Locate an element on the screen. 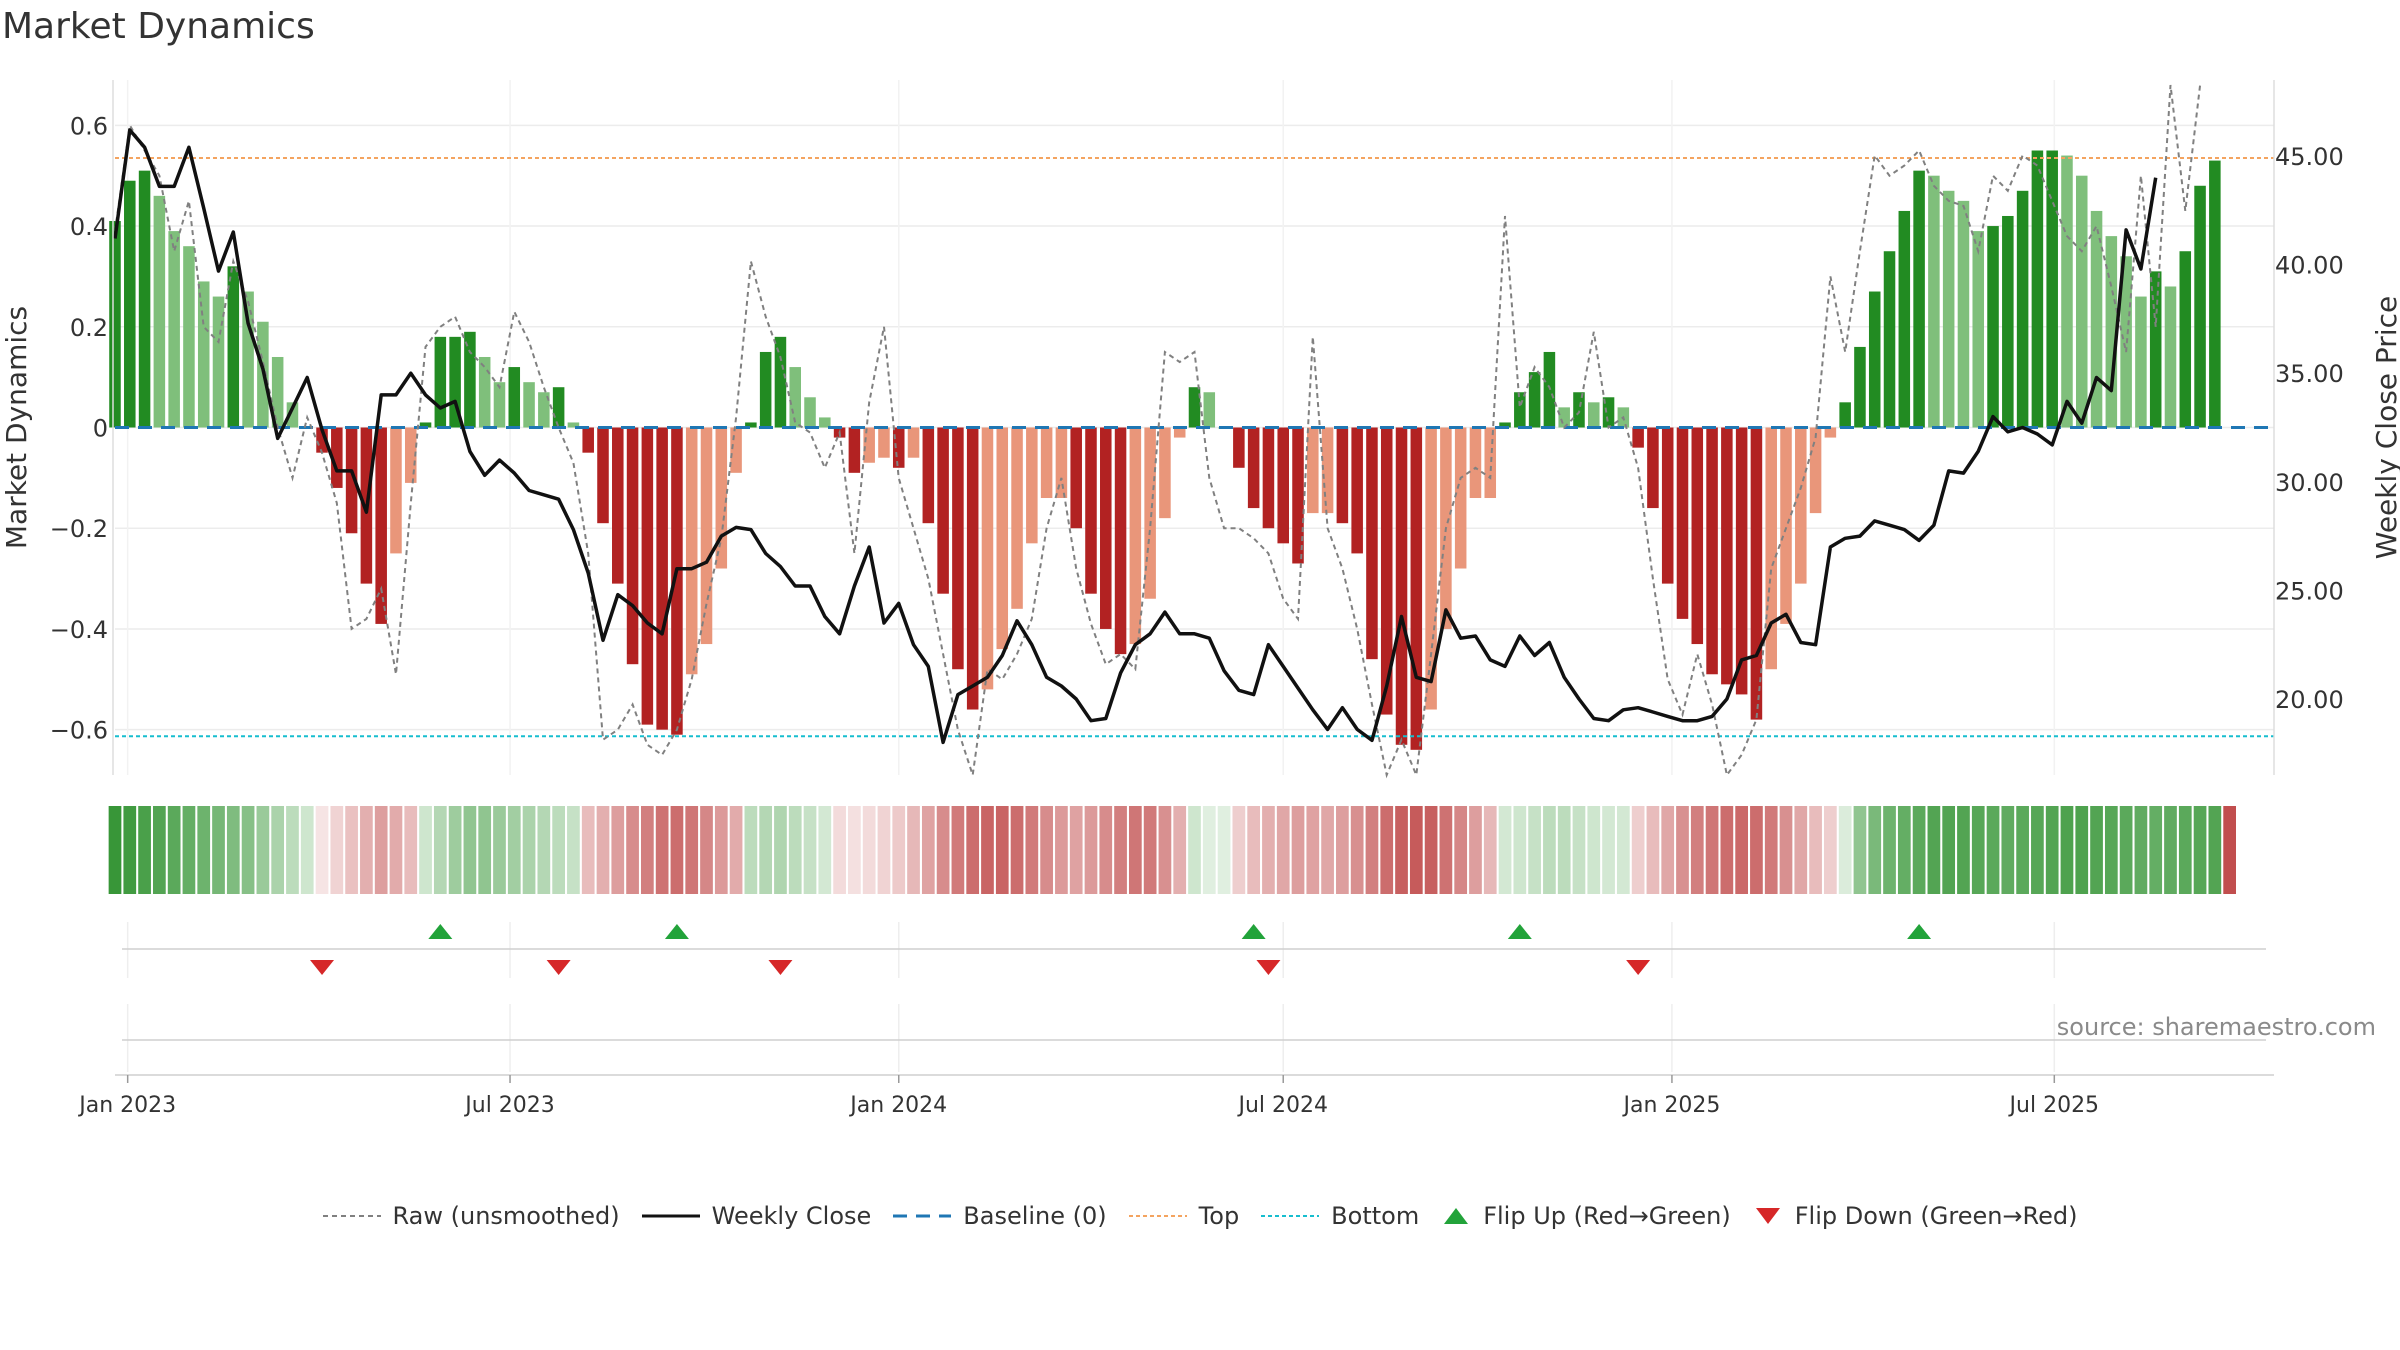 The height and width of the screenshot is (1350, 2400). legend-item-baseline: Baseline (0) is located at coordinates (1000, 1216).